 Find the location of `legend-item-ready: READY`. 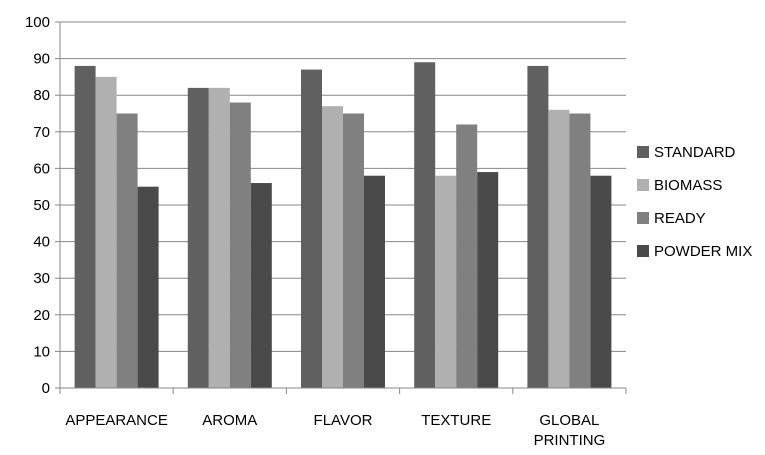

legend-item-ready: READY is located at coordinates (671, 218).